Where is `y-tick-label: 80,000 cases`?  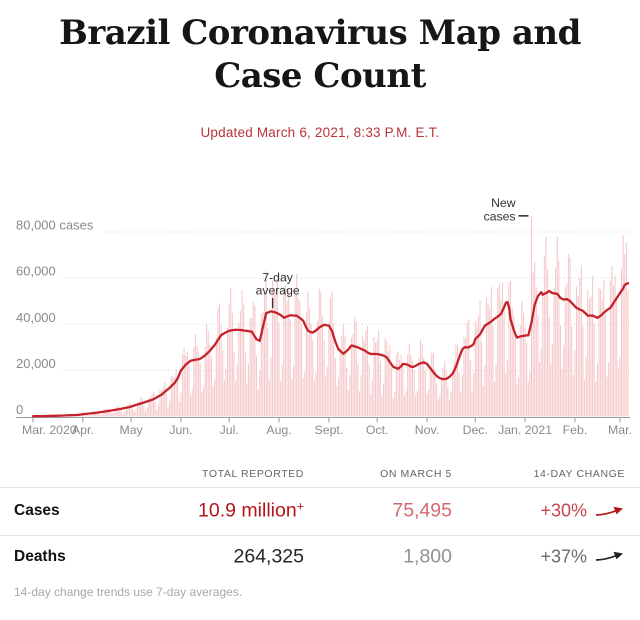
y-tick-label: 80,000 cases is located at coordinates (55, 224).